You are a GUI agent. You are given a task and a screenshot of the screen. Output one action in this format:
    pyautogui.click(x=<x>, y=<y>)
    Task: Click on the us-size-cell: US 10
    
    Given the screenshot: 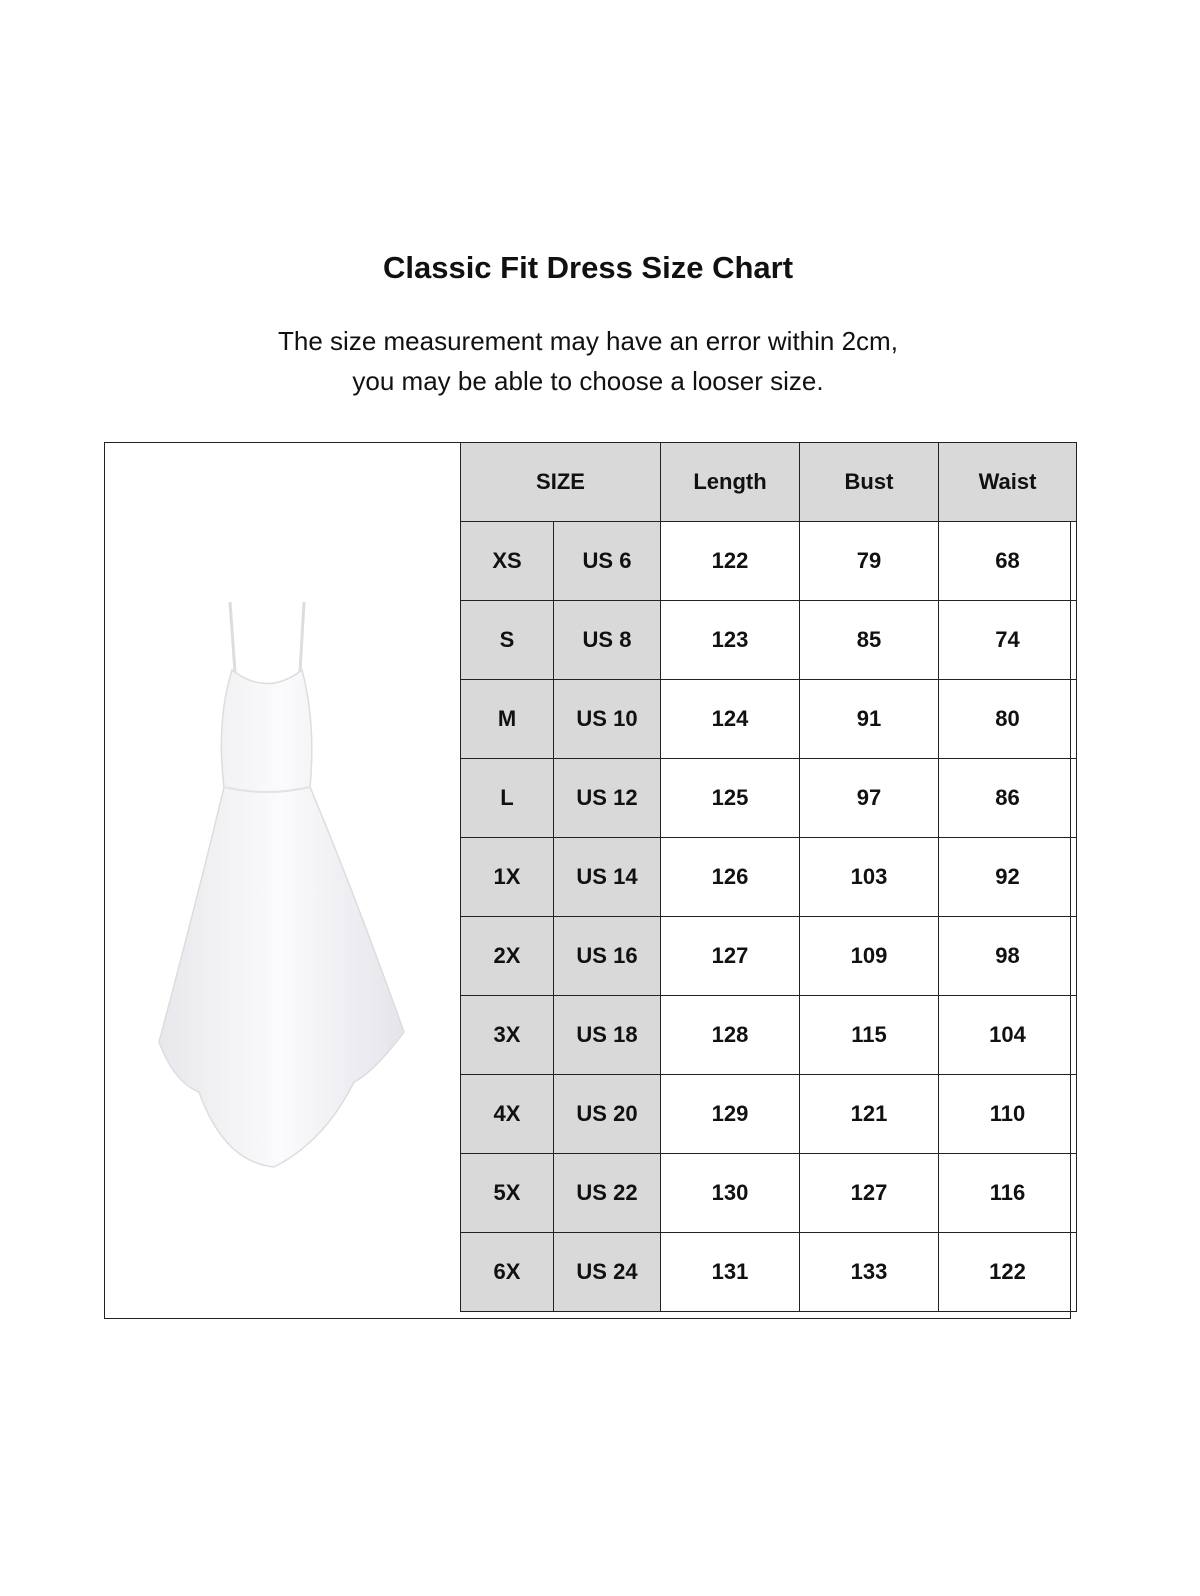 What is the action you would take?
    pyautogui.click(x=607, y=719)
    